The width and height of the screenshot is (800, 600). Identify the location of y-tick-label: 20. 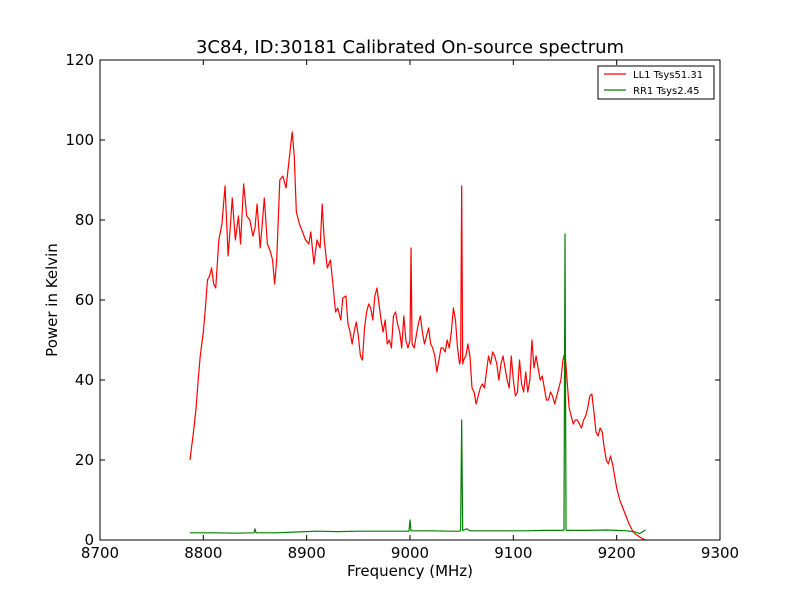
(84, 460).